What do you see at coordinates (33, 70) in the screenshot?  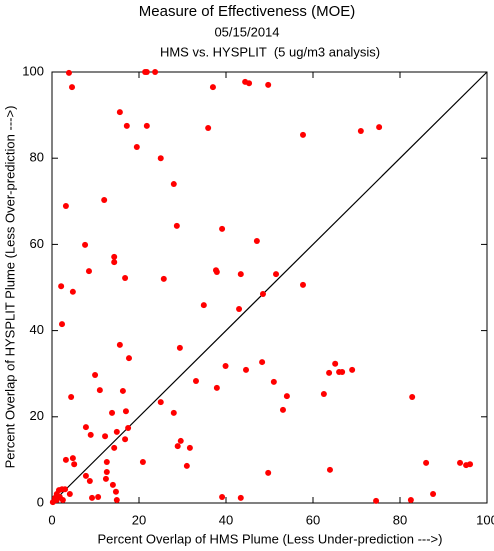 I see `y-tick-label: 100` at bounding box center [33, 70].